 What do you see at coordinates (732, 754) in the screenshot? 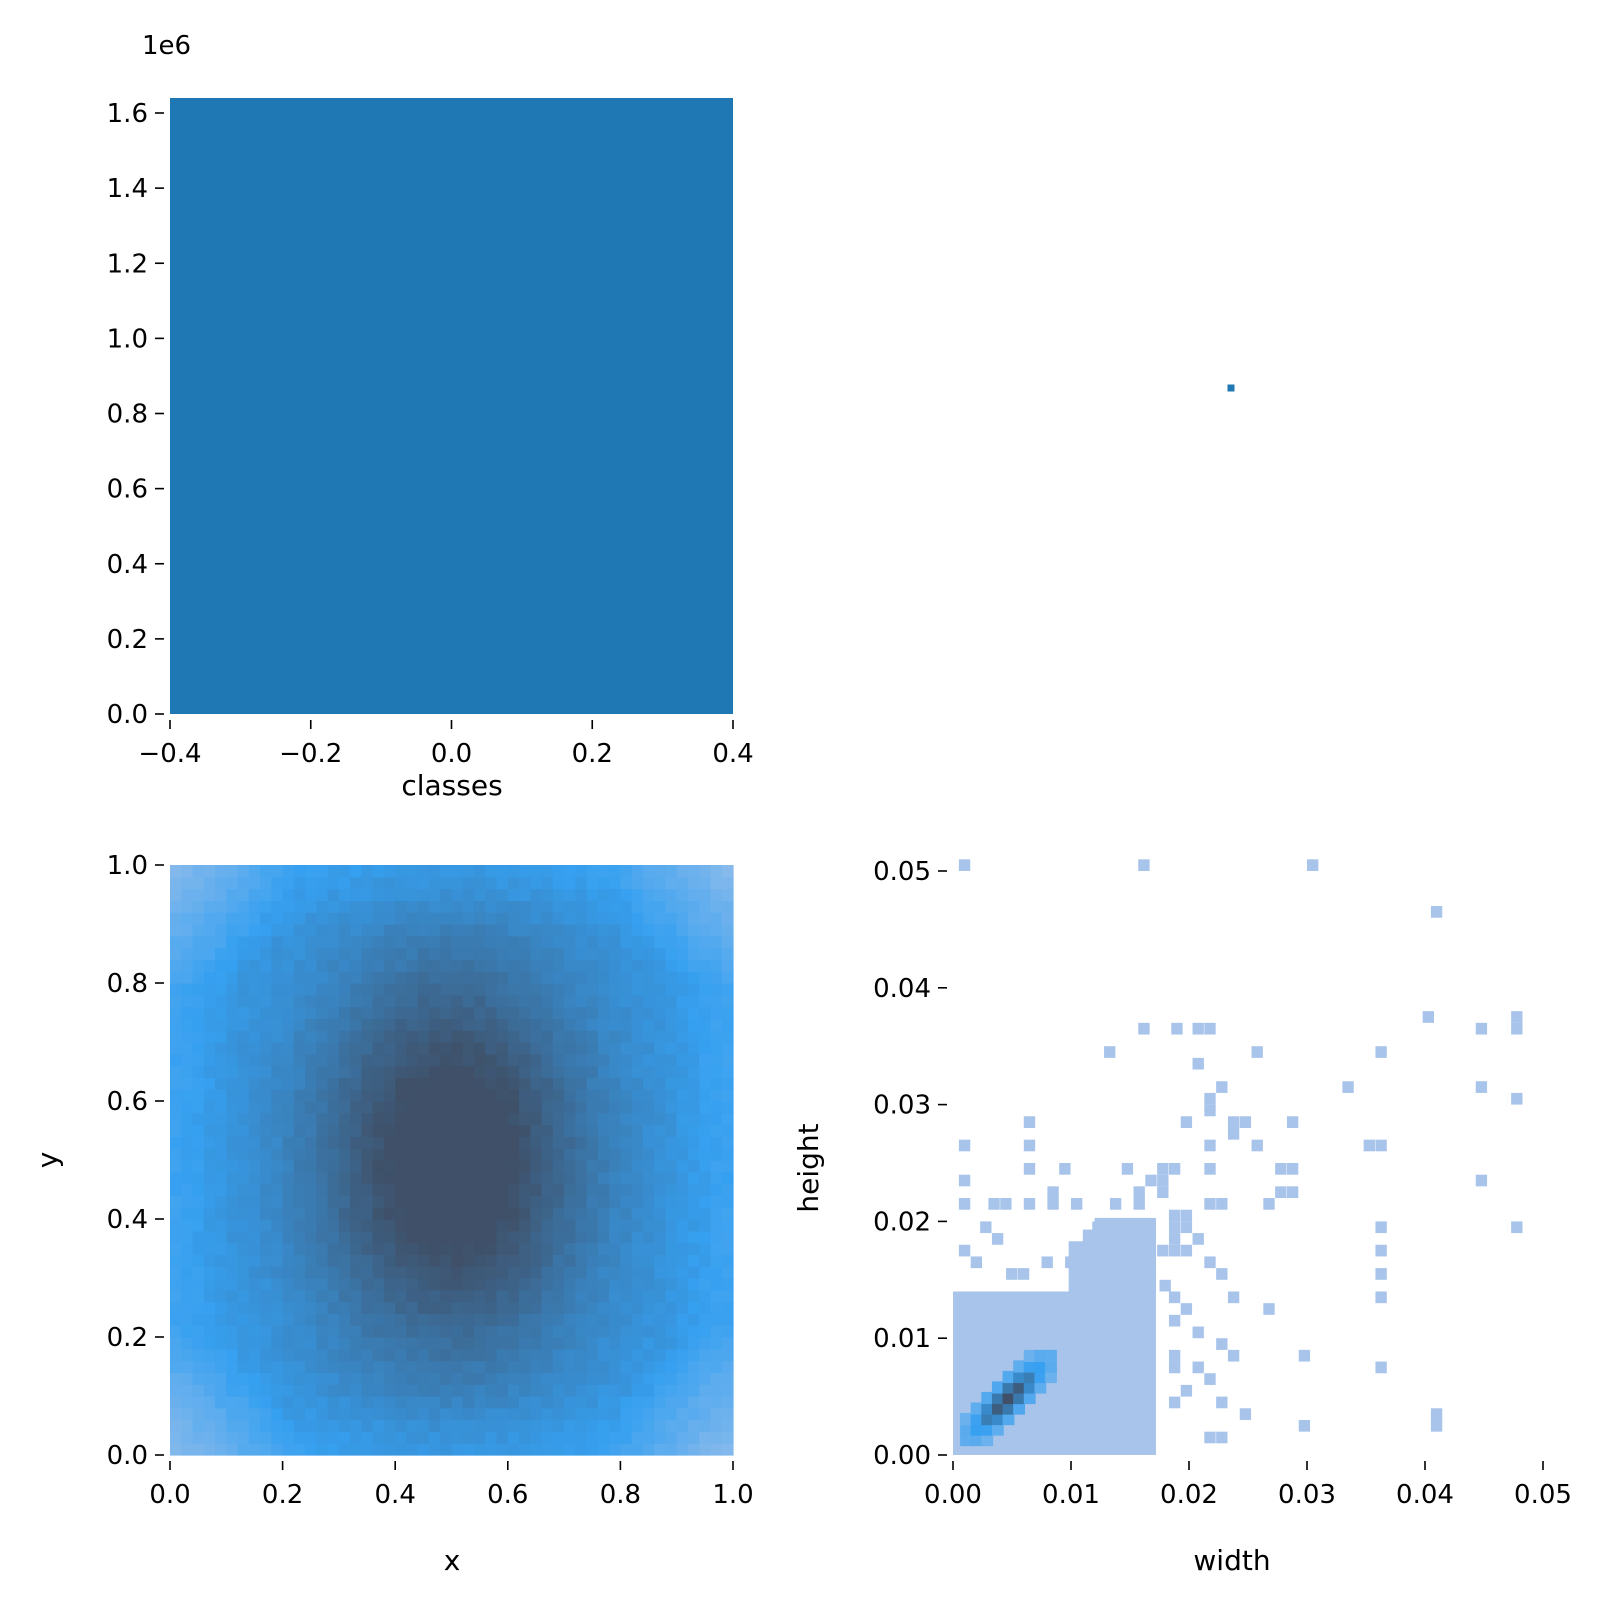
I see `classes-x-tick-label: 0.4` at bounding box center [732, 754].